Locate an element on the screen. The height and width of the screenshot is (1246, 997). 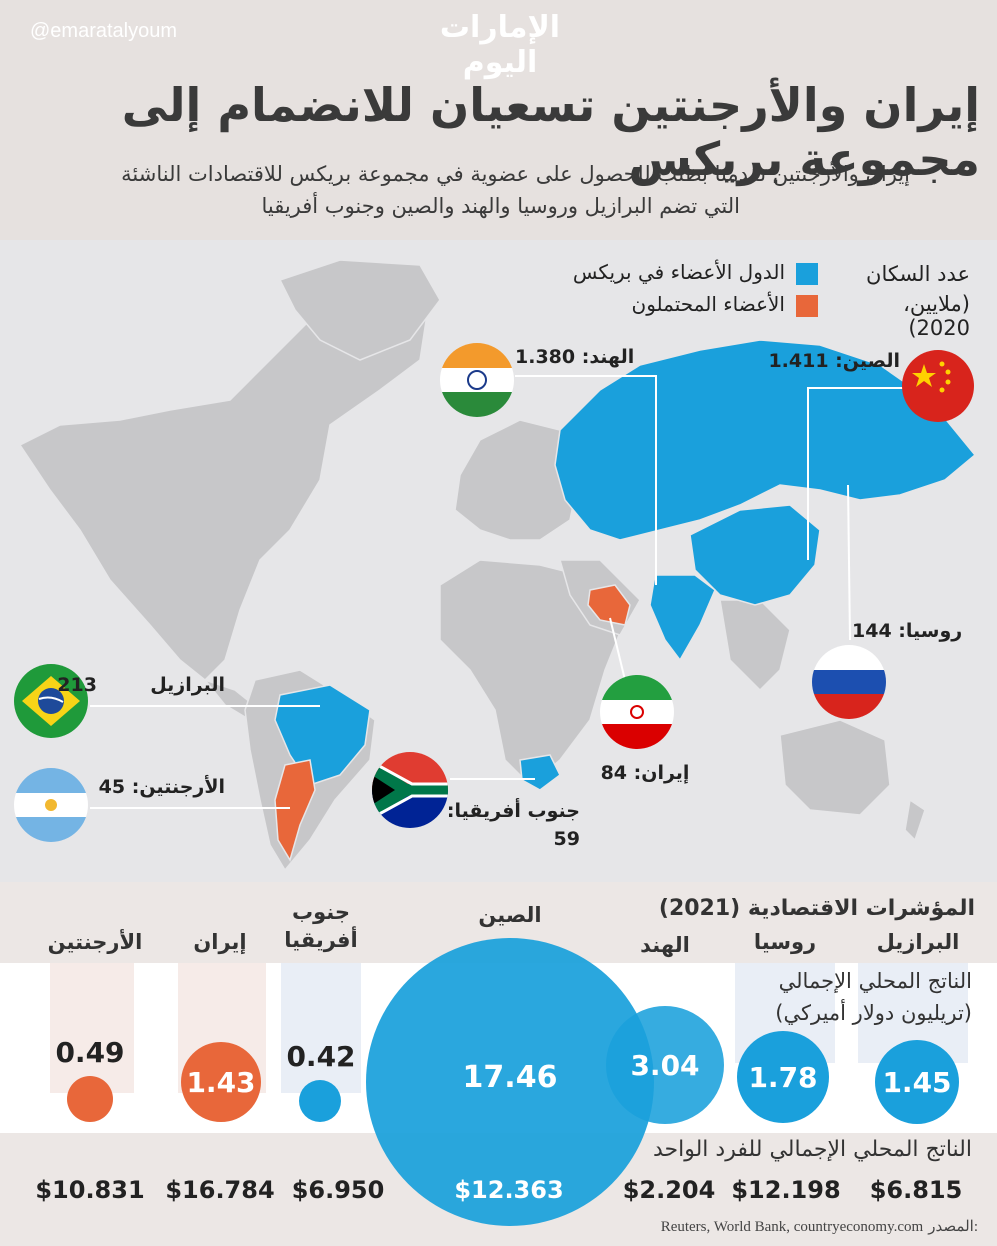
russia-flag-icon is located at coordinates (849, 682).